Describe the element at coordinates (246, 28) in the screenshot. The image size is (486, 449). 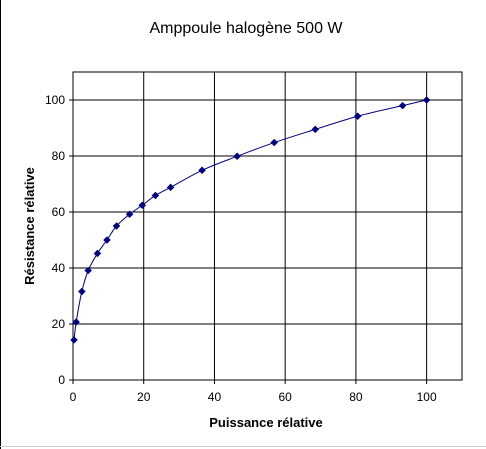
I see `chart-title: Amppoule halogène 500 W` at that location.